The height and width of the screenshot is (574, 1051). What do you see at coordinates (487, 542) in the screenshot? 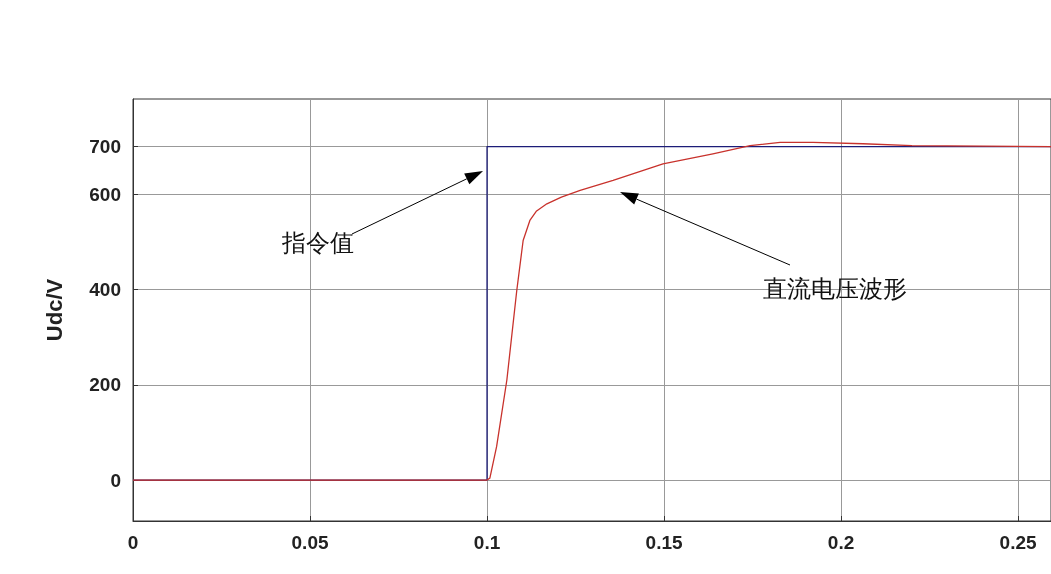
I see `x-tick-label: 0.1` at bounding box center [487, 542].